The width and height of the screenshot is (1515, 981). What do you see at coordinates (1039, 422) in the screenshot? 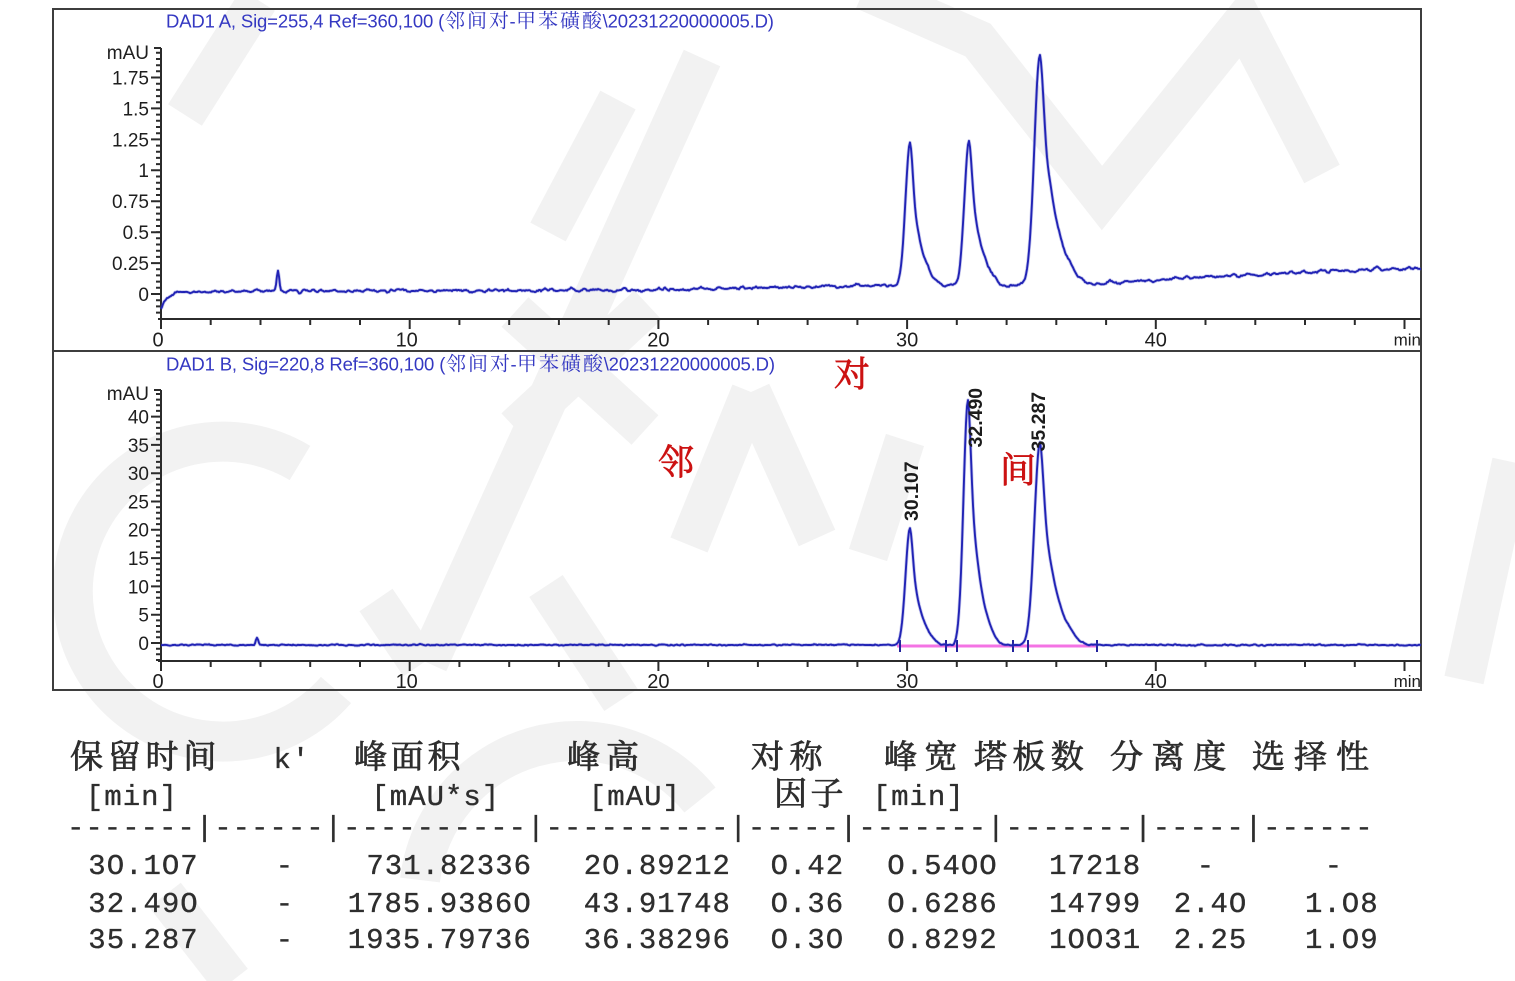
I see `svg-text: 35.287` at bounding box center [1039, 422].